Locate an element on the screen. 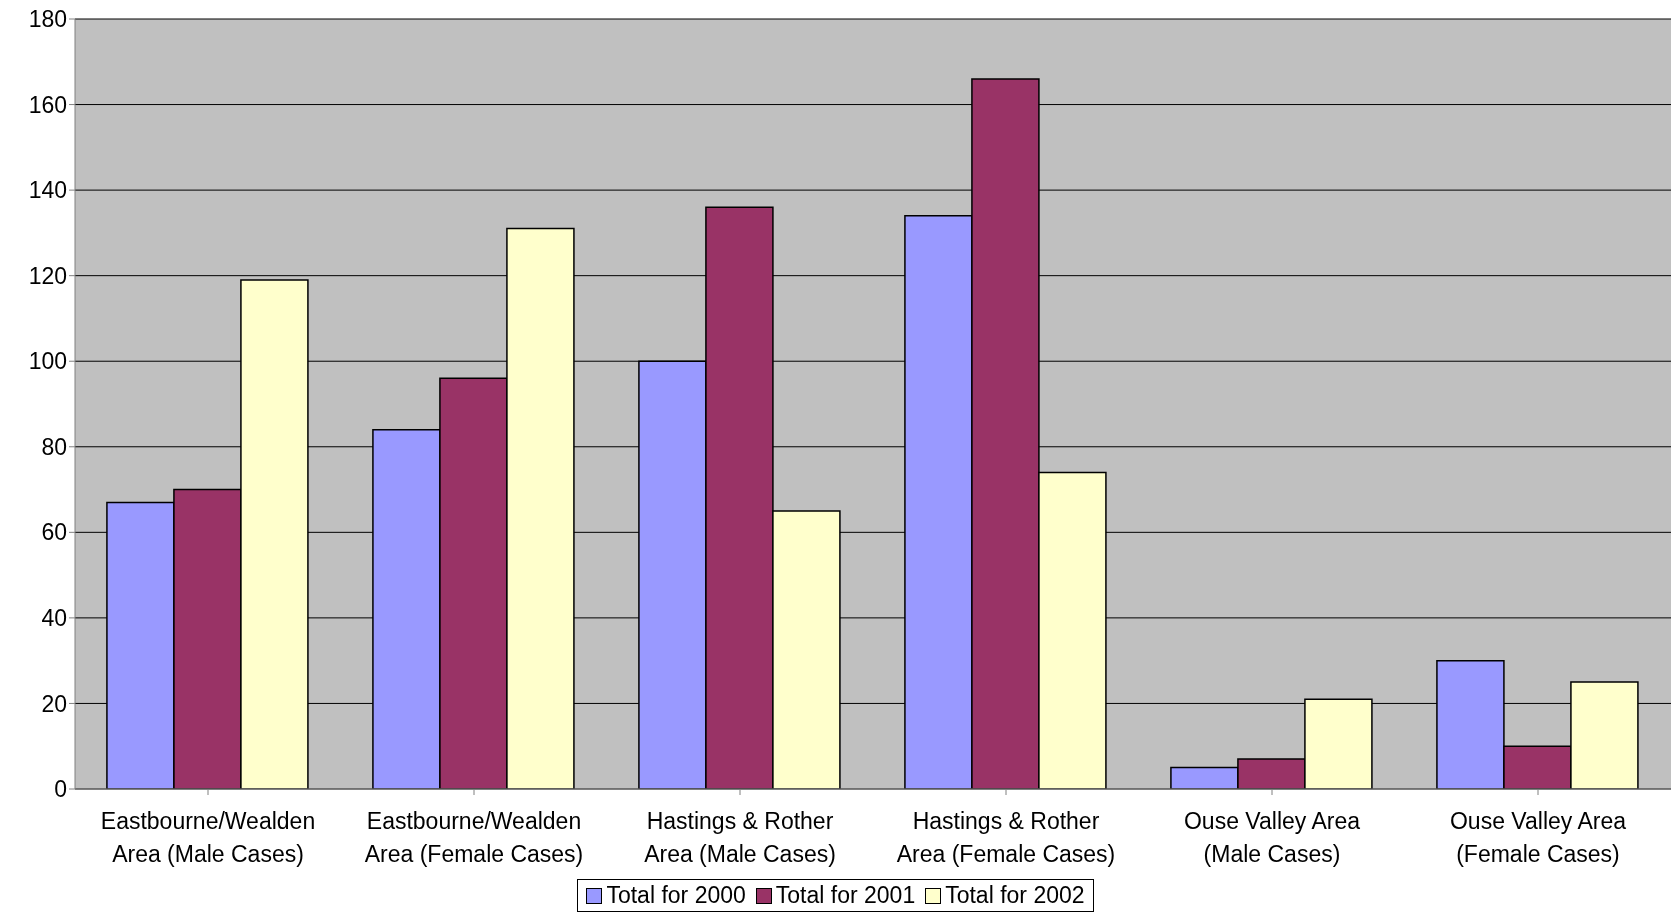 The image size is (1673, 918). x-tick-label: Eastbourne/Wealden Area (Female Cases) is located at coordinates (474, 837).